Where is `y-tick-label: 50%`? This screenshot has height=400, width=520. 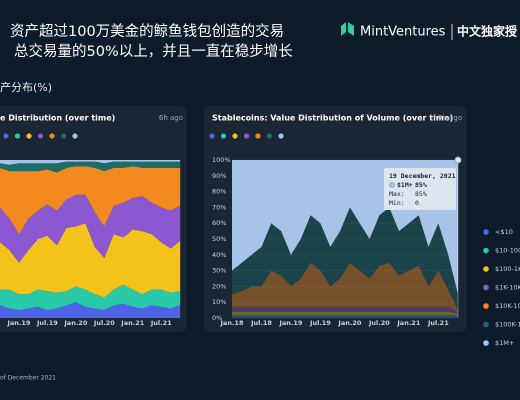
y-tick-label: 50% is located at coordinates (219, 239).